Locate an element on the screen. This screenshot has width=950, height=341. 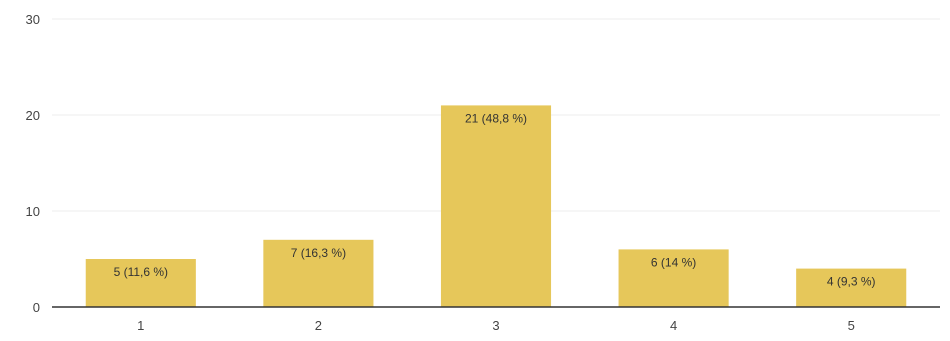
y-tick-label: 0 is located at coordinates (36, 307).